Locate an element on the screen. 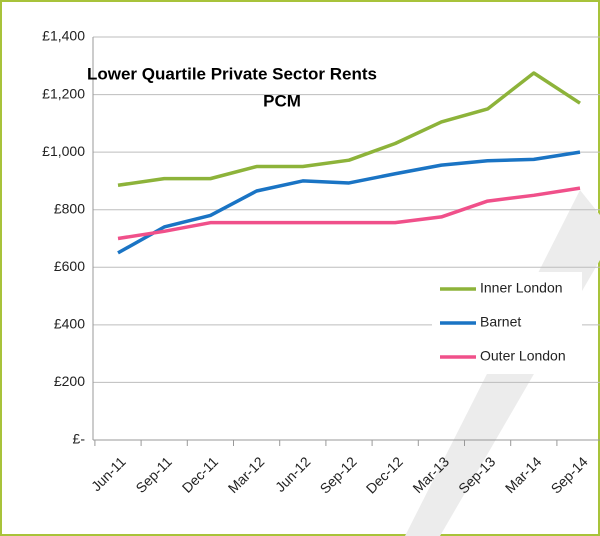 This screenshot has width=600, height=536. y-tick-label: £600 is located at coordinates (69, 266).